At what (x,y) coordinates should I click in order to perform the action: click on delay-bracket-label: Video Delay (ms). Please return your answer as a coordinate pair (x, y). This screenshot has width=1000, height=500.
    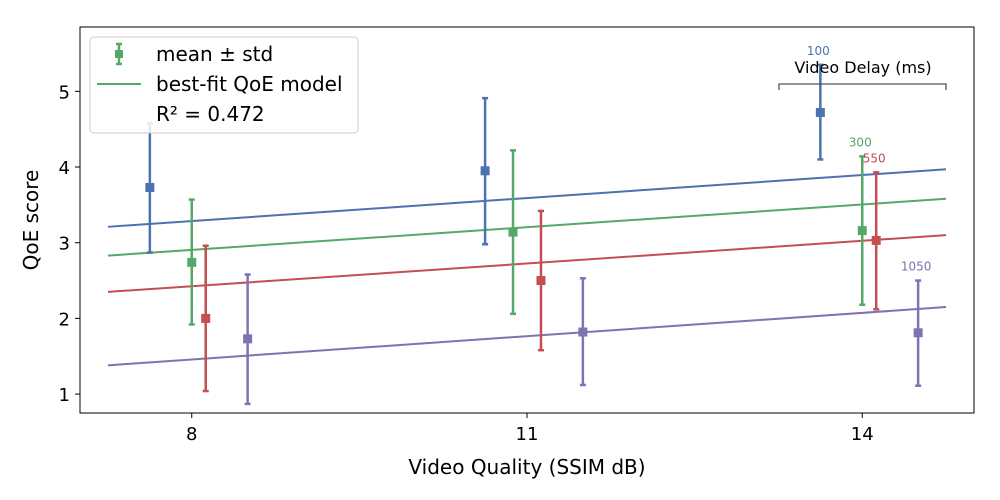
    Looking at the image, I should click on (862, 67).